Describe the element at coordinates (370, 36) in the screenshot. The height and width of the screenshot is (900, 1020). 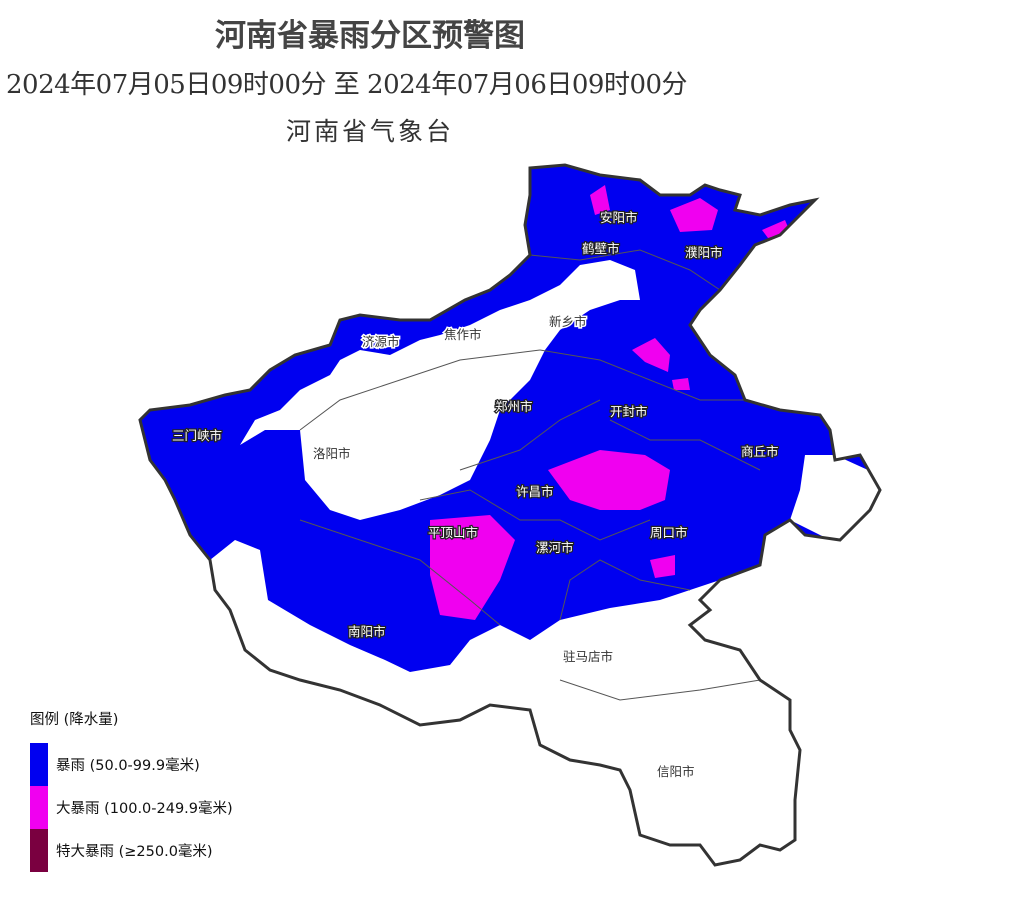
I see `map-title: 河南省暴雨分区预警图` at that location.